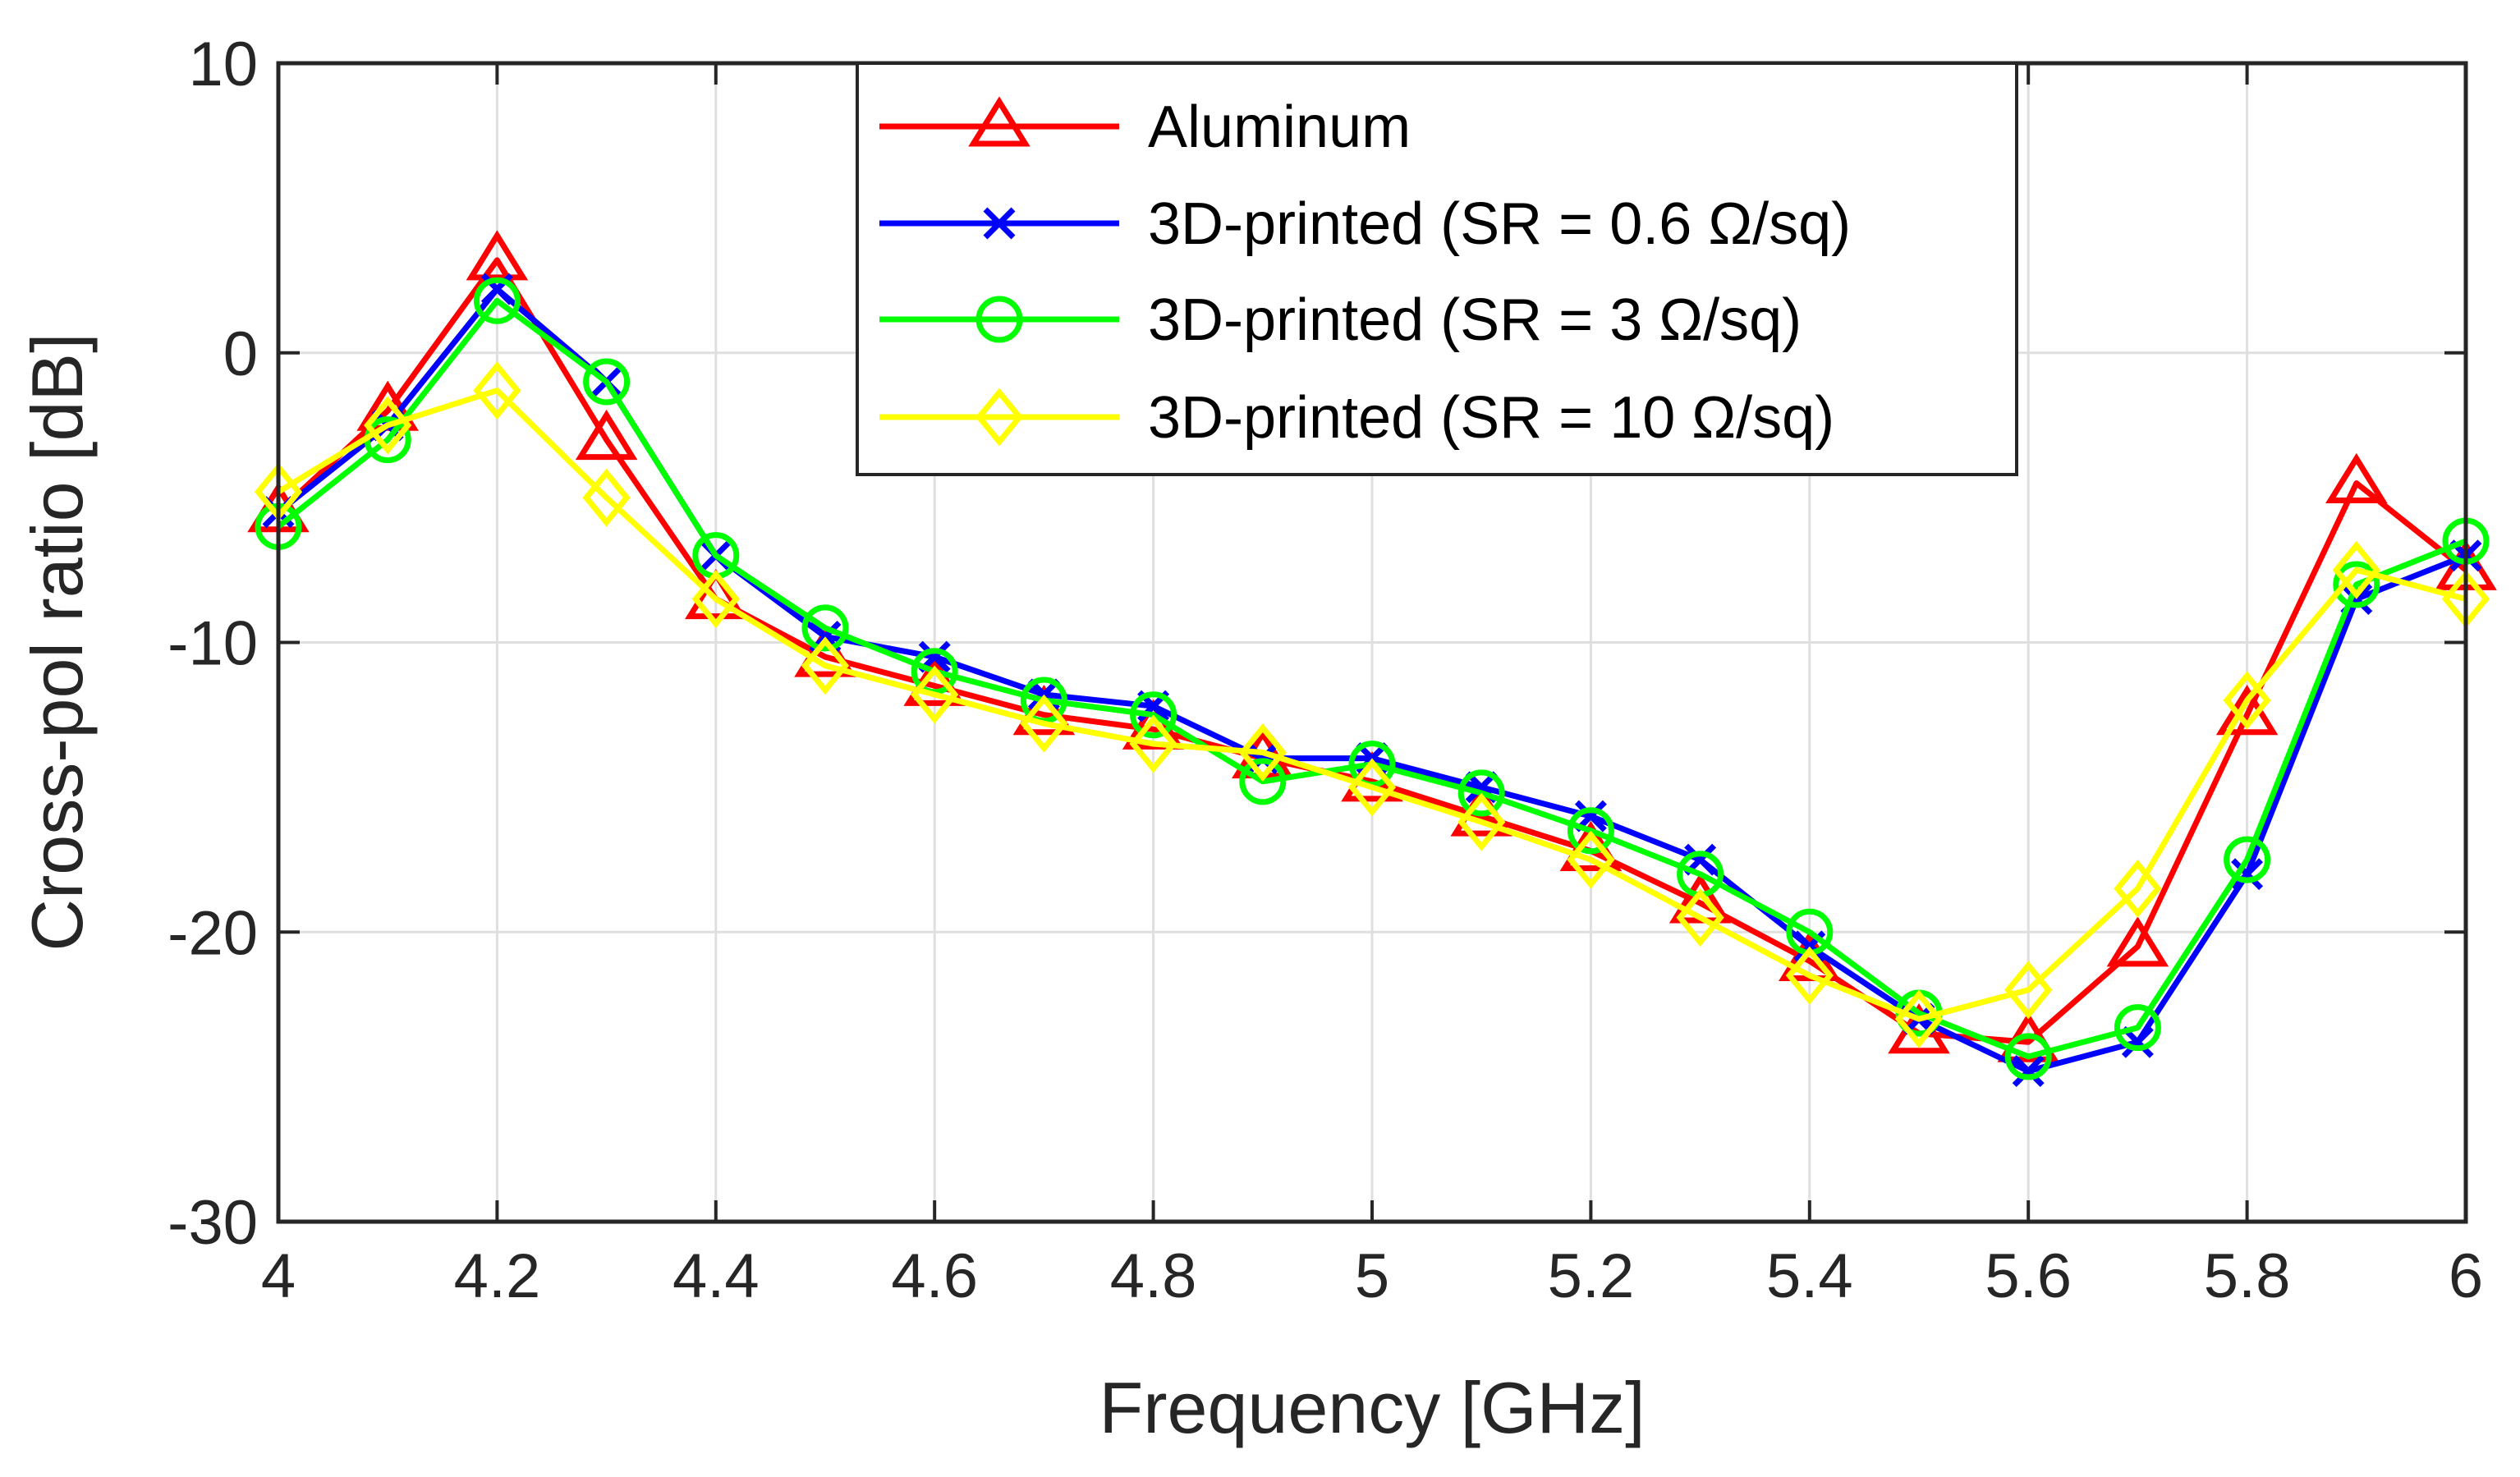 The image size is (2520, 1477). I want to click on y-tick-label: -30, so click(213, 1223).